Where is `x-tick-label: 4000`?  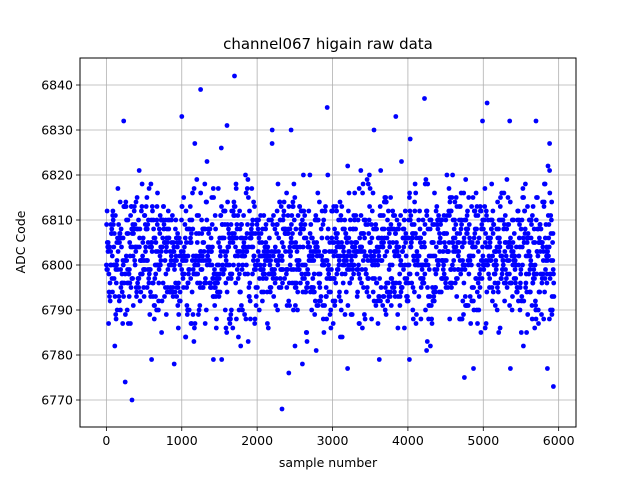 x-tick-label: 4000 is located at coordinates (408, 440).